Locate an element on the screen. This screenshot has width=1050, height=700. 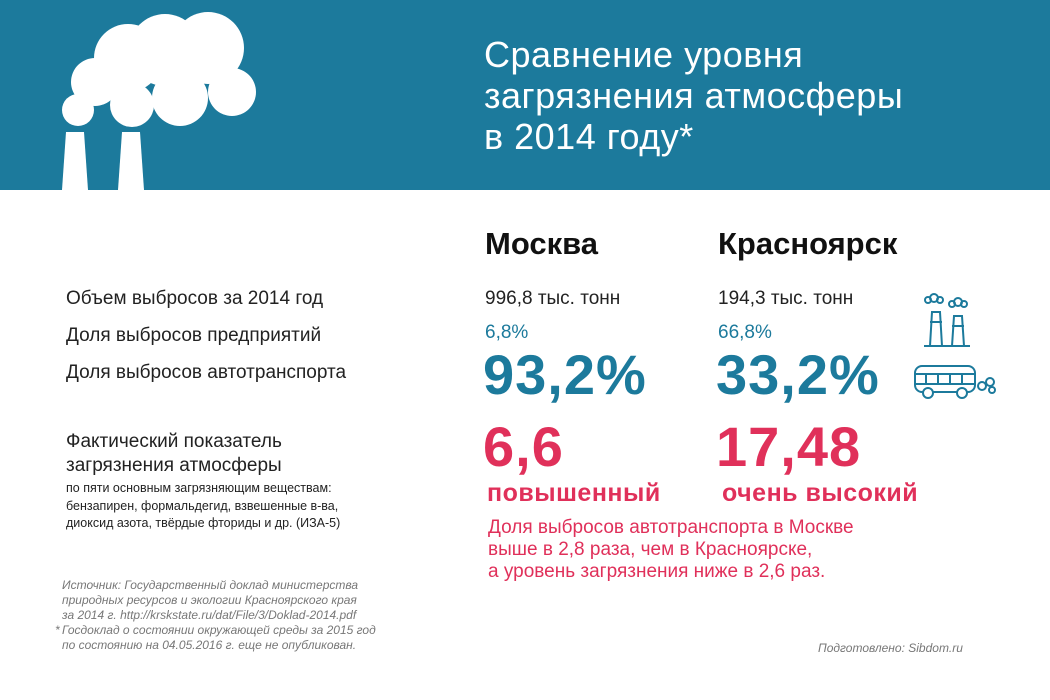
title-line: Сравнение уровня is located at coordinates (644, 54).